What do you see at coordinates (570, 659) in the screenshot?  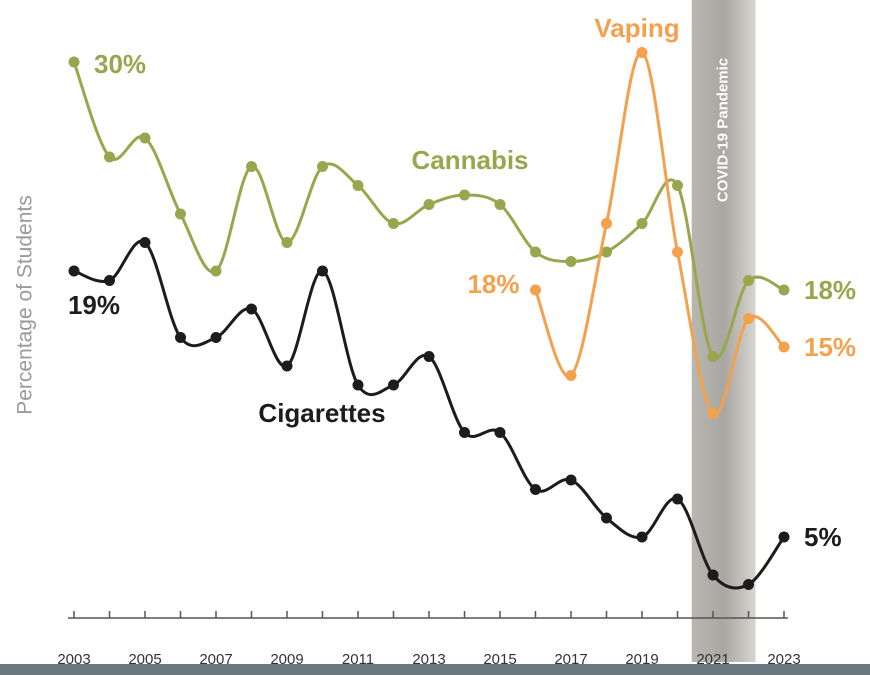 I see `x-tick-label: 2017` at bounding box center [570, 659].